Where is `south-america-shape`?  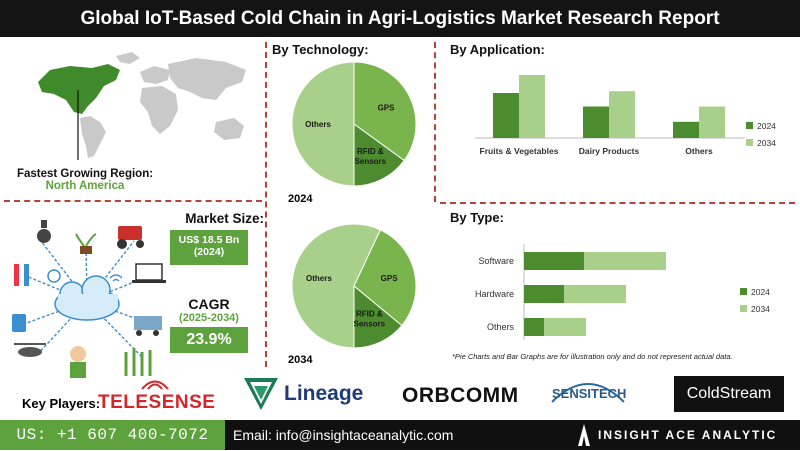
south-america-shape is located at coordinates (93, 137).